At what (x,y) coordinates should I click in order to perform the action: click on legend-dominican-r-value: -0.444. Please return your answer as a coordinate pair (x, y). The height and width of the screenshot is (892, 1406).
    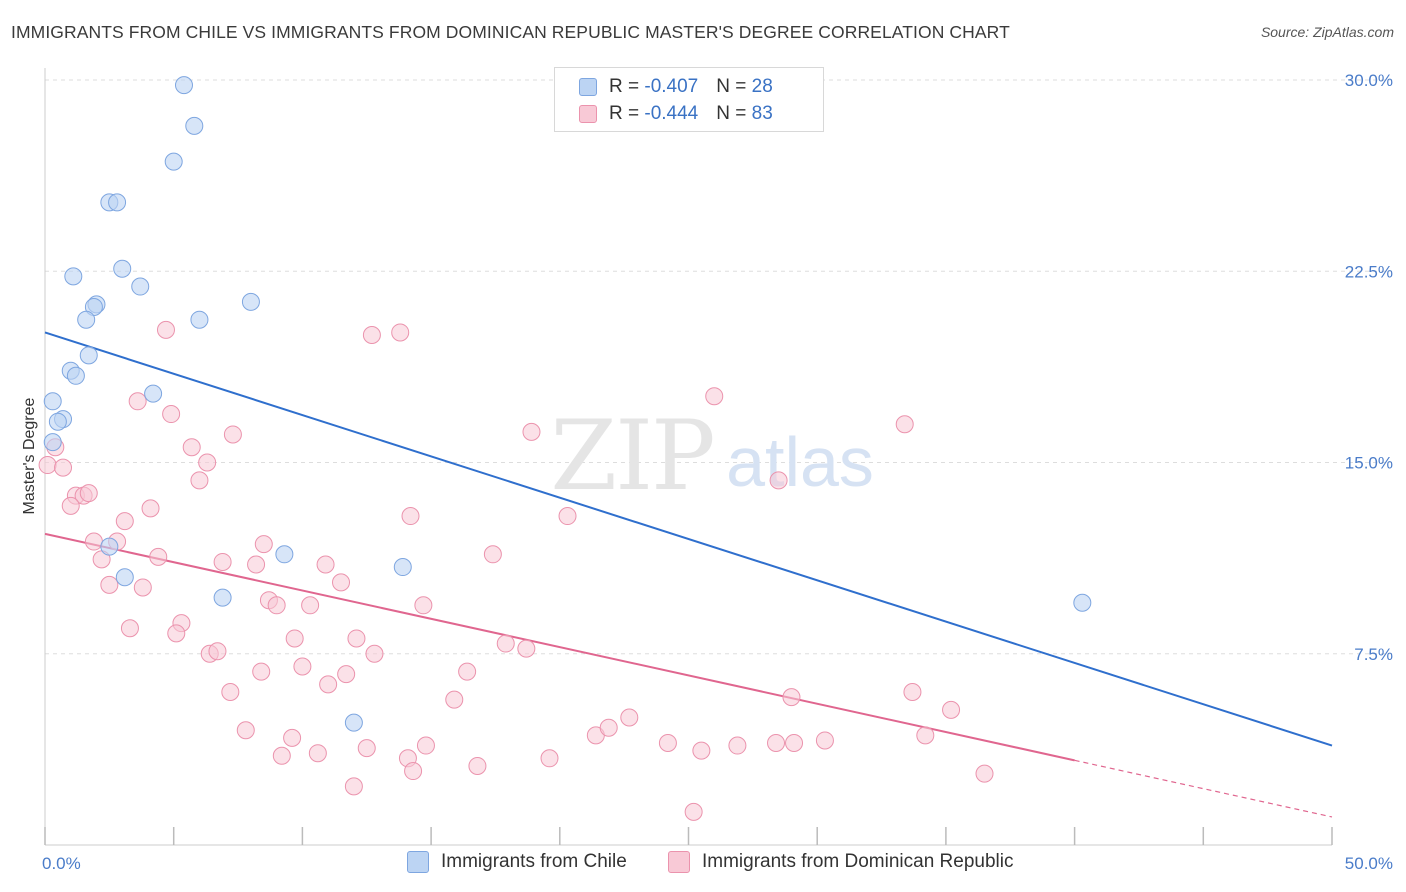
    Looking at the image, I should click on (671, 113).